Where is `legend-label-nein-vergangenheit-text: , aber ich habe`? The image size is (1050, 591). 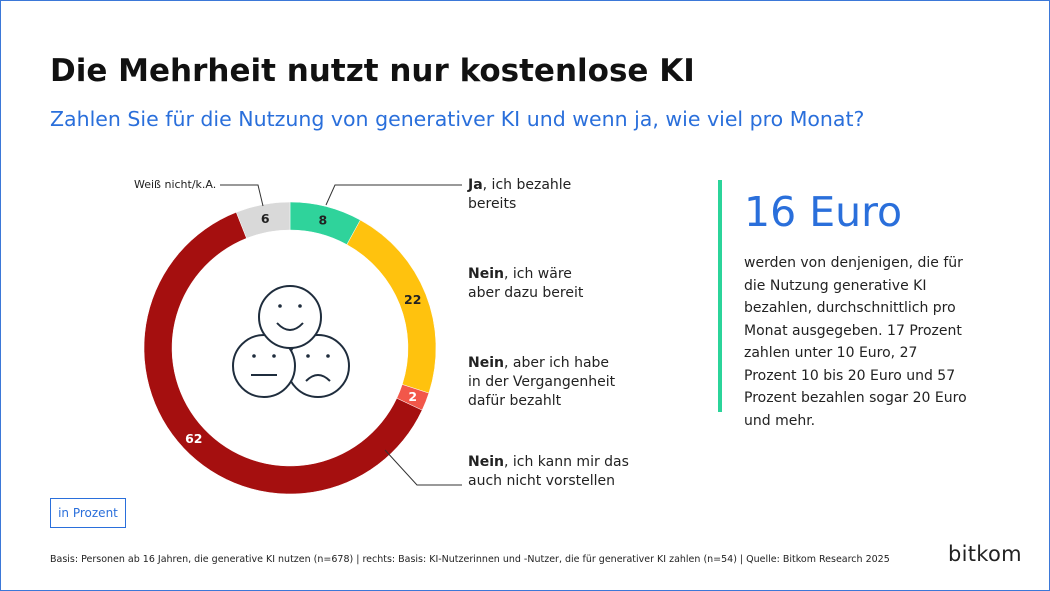
legend-label-nein-vergangenheit-text: , aber ich habe is located at coordinates (556, 363).